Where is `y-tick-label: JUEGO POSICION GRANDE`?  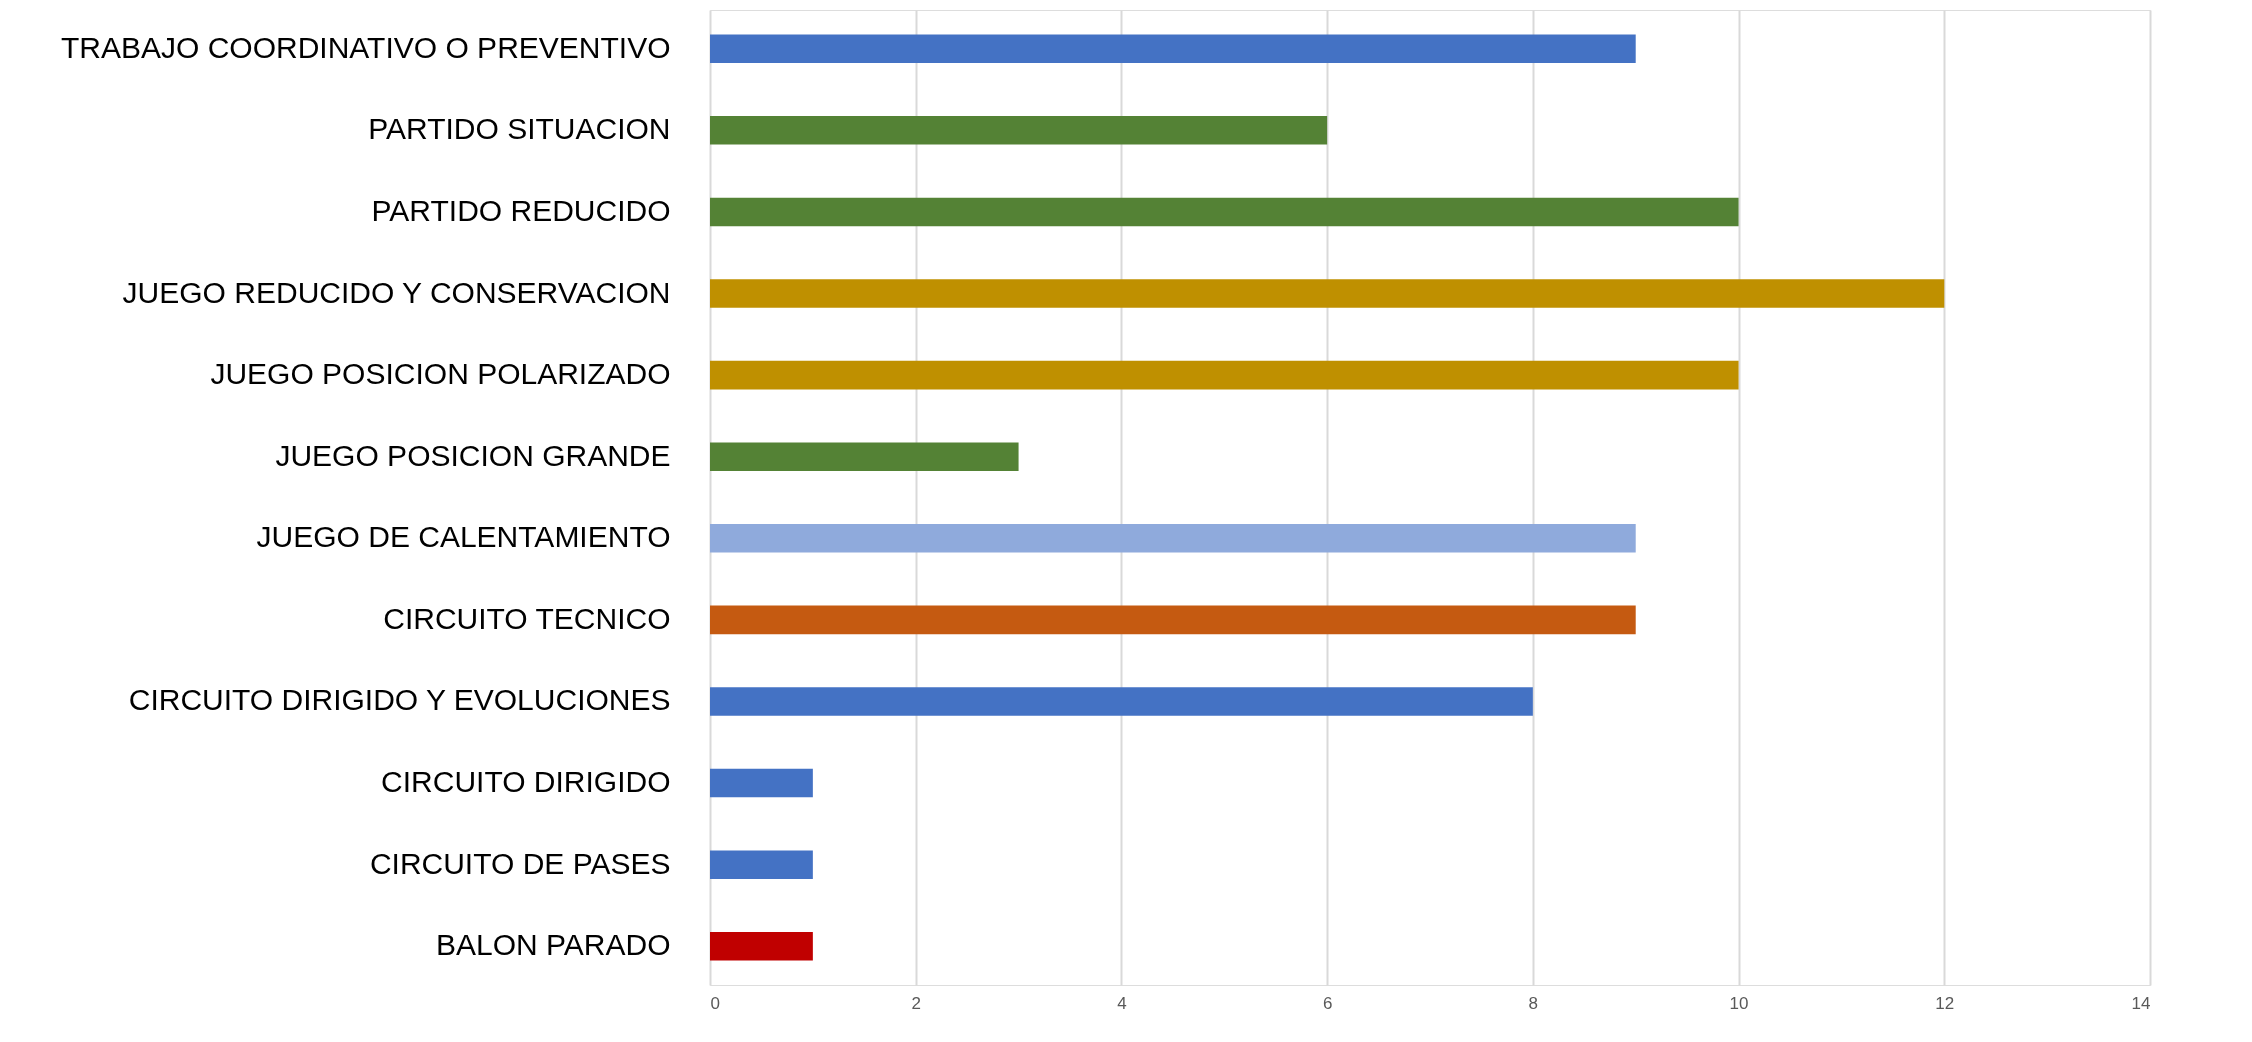
y-tick-label: JUEGO POSICION GRANDE is located at coordinates (473, 455).